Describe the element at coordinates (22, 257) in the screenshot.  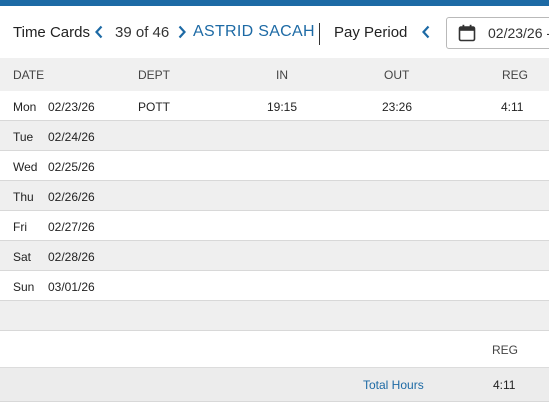
I see `row-day: Sat` at that location.